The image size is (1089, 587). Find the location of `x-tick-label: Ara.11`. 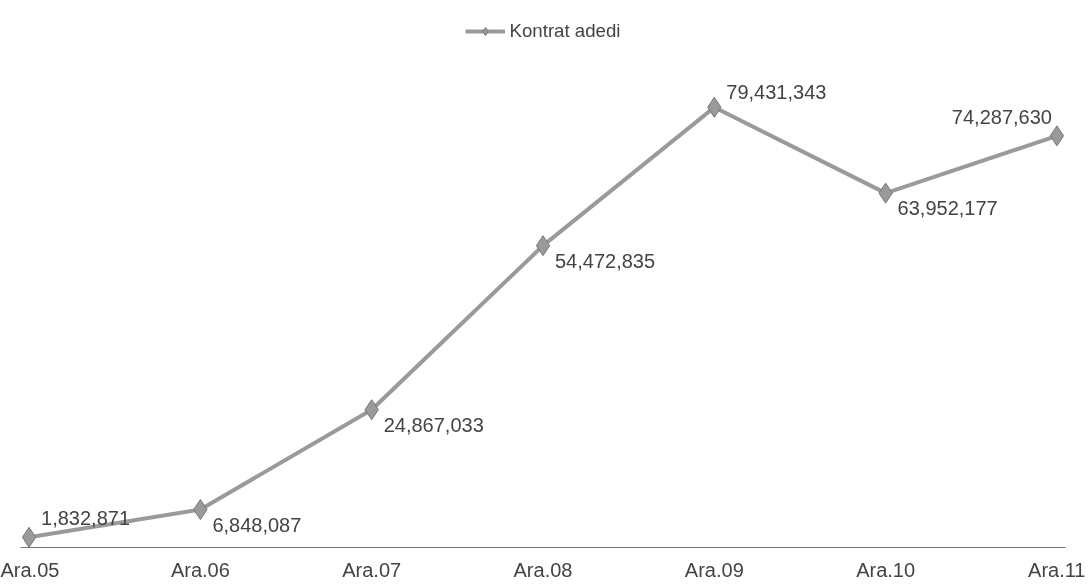

x-tick-label: Ara.11 is located at coordinates (1057, 569).